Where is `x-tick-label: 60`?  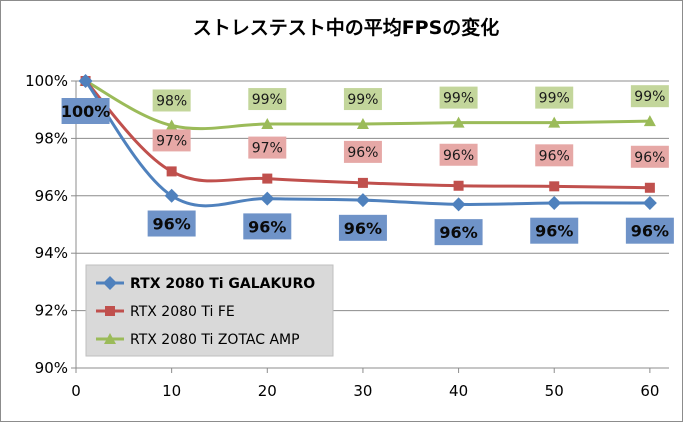
x-tick-label: 60 is located at coordinates (649, 391).